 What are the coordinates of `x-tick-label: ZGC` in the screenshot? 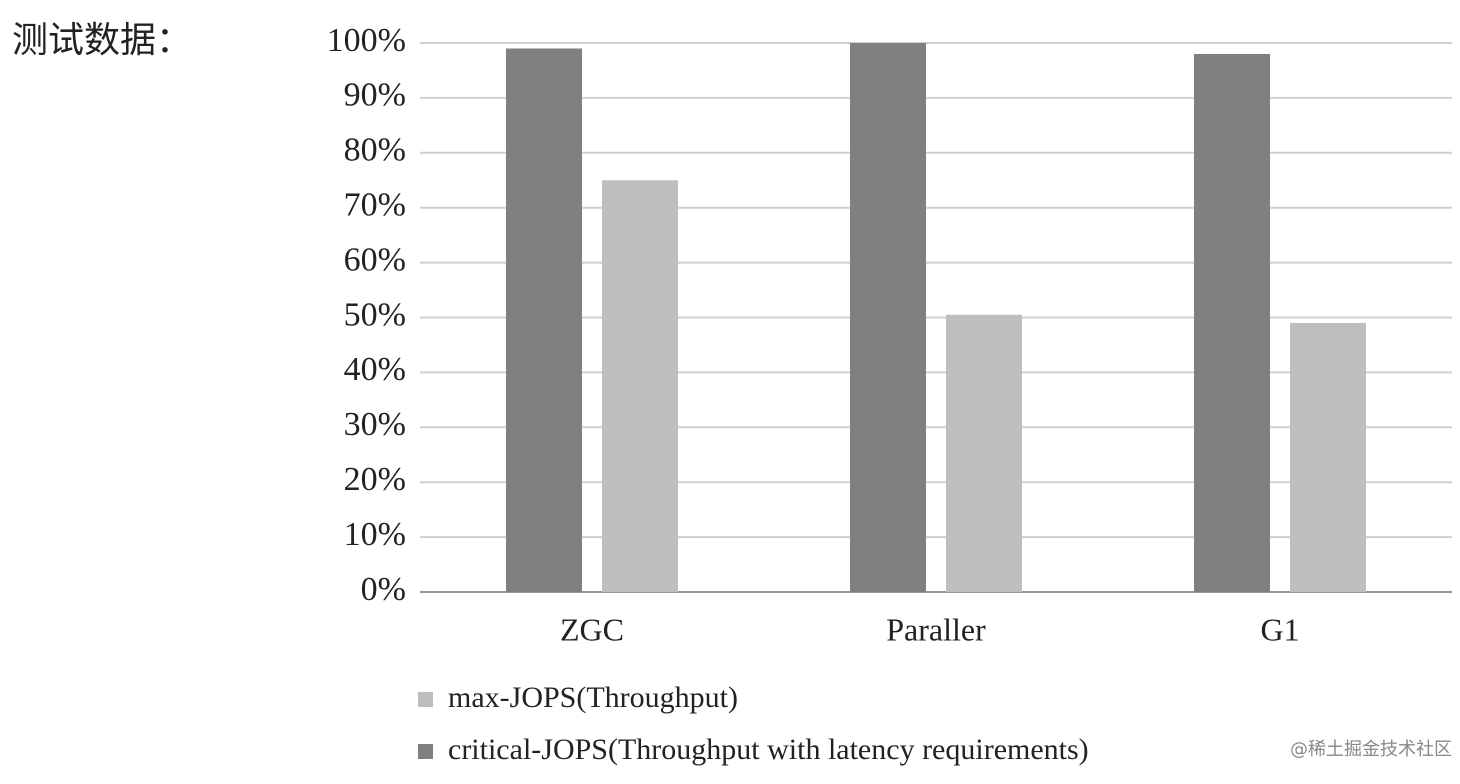 It's located at (592, 629).